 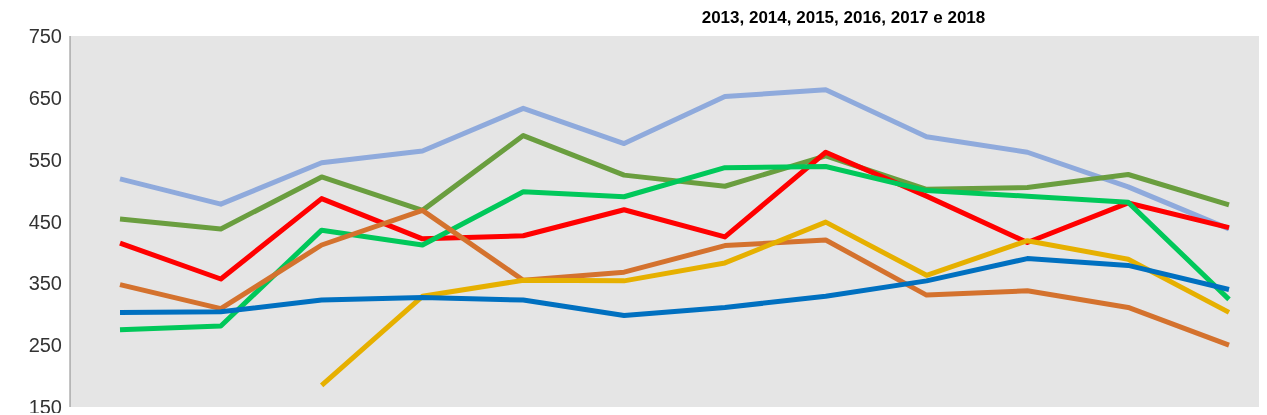 What do you see at coordinates (843, 17) in the screenshot?
I see `chart-title: 2013, 2014, 2015, 2016, 2017 e 2018` at bounding box center [843, 17].